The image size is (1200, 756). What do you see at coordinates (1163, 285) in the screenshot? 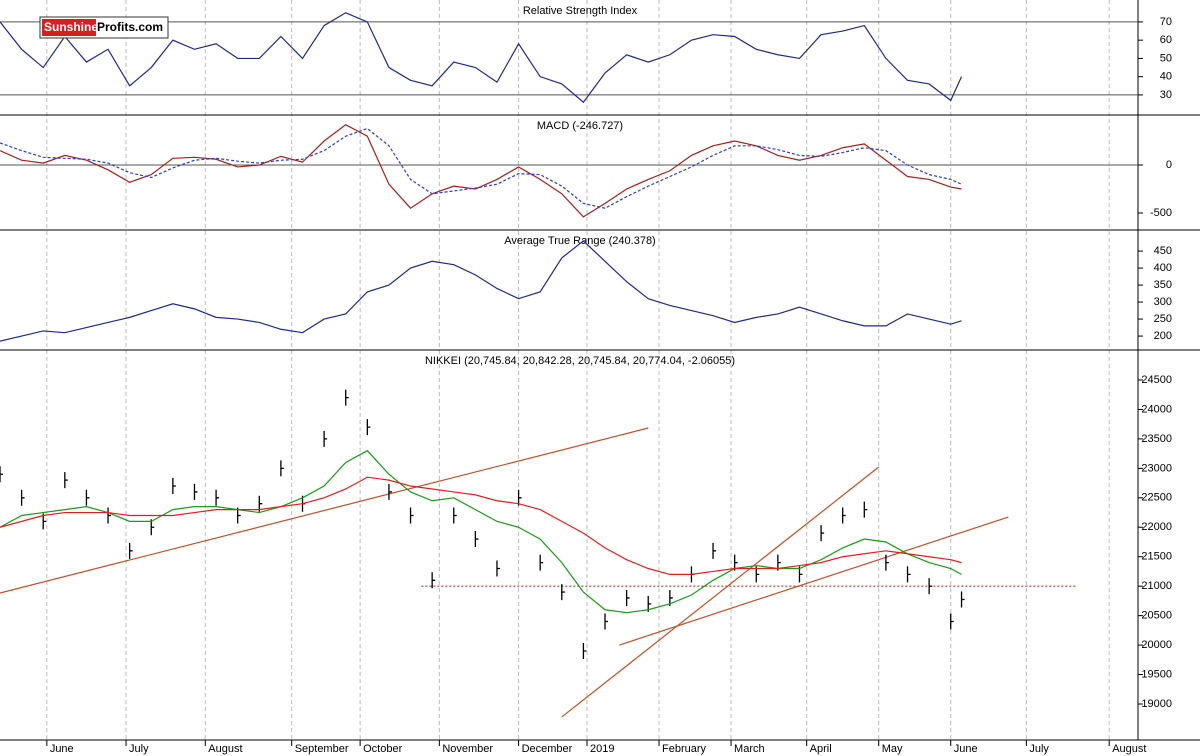
I see `y-tick-label: 350` at bounding box center [1163, 285].